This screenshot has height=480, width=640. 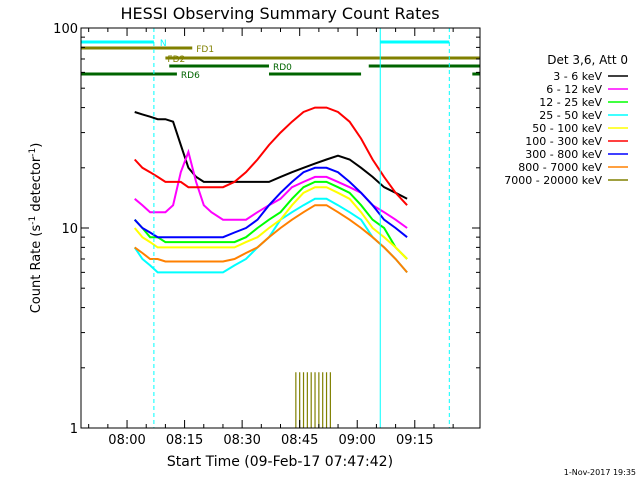 What do you see at coordinates (176, 60) in the screenshot?
I see `flag-label-fd2: FD2` at bounding box center [176, 60].